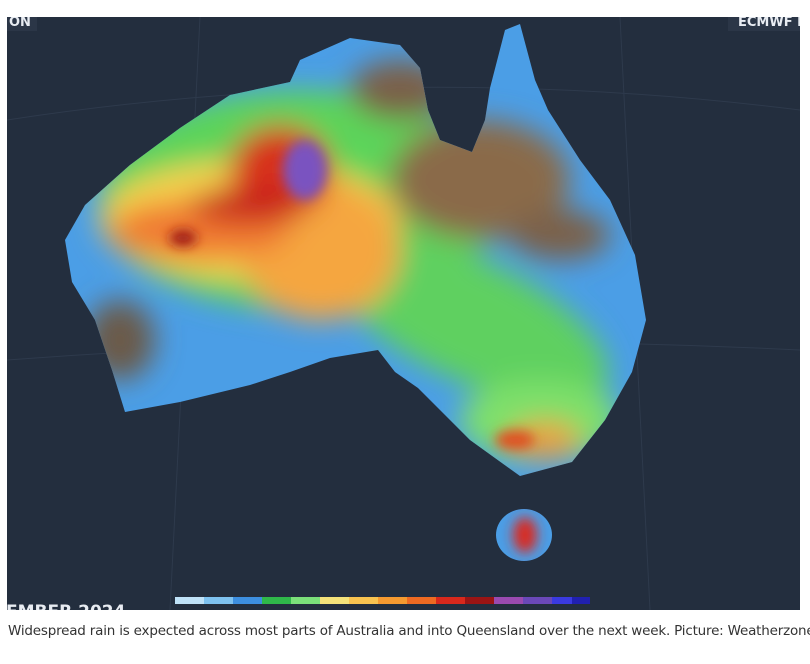 The image size is (810, 664). What do you see at coordinates (772, 22) in the screenshot?
I see `overlay-label: ECMWF F` at bounding box center [772, 22].